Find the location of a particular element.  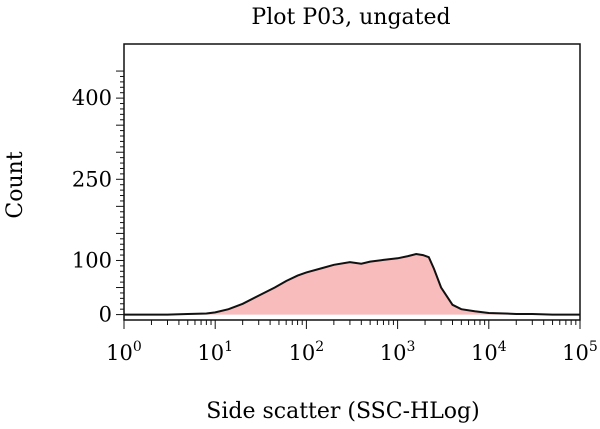

x-tick-label: 10³ is located at coordinates (398, 352).